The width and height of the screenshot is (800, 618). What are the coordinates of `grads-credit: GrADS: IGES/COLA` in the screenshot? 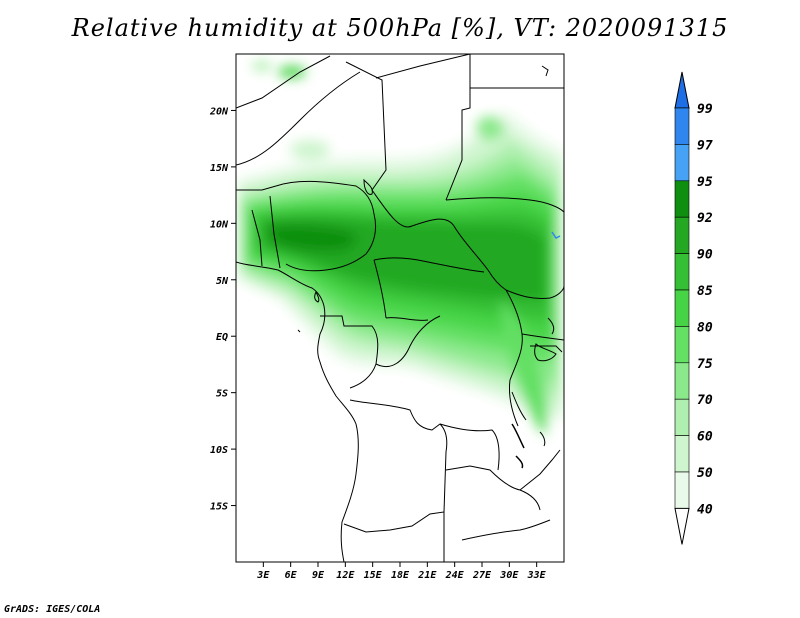 It's located at (52, 609).